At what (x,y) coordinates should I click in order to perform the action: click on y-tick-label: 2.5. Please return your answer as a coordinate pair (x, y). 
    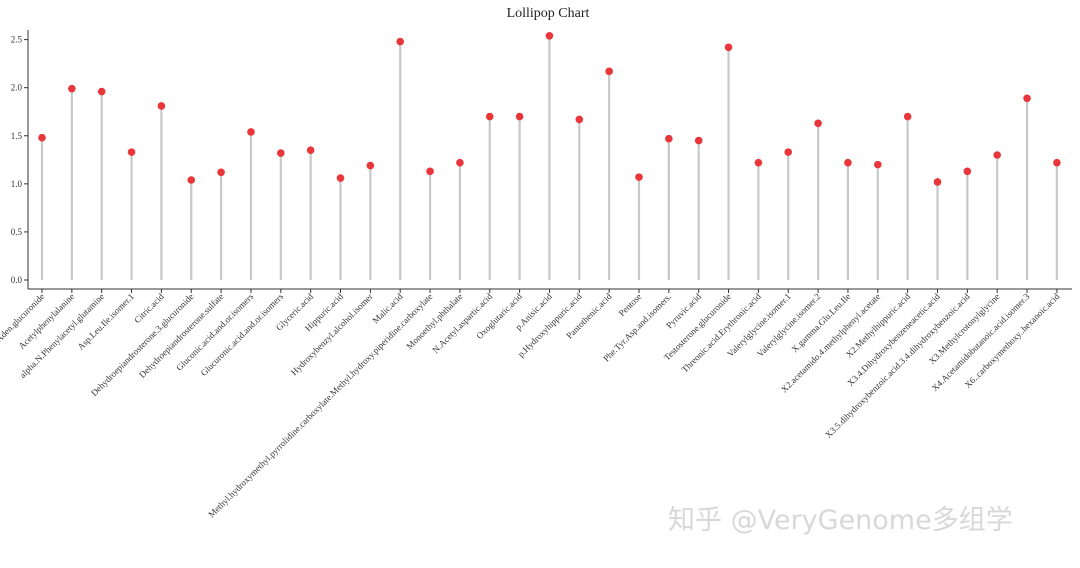
    Looking at the image, I should click on (17, 40).